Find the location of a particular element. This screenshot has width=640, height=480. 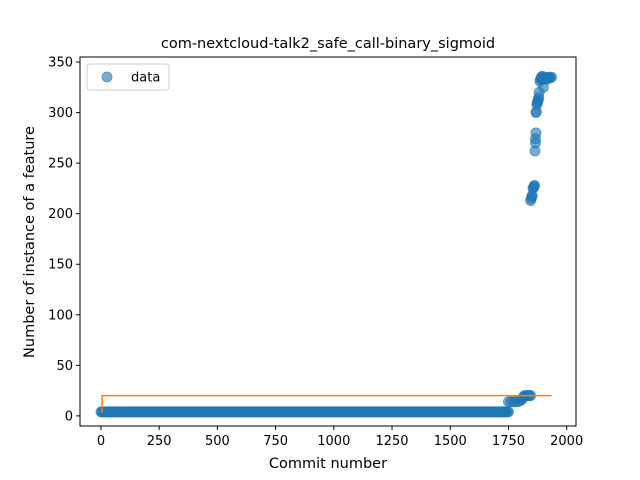

x-axis-label: Commit number is located at coordinates (328, 464).